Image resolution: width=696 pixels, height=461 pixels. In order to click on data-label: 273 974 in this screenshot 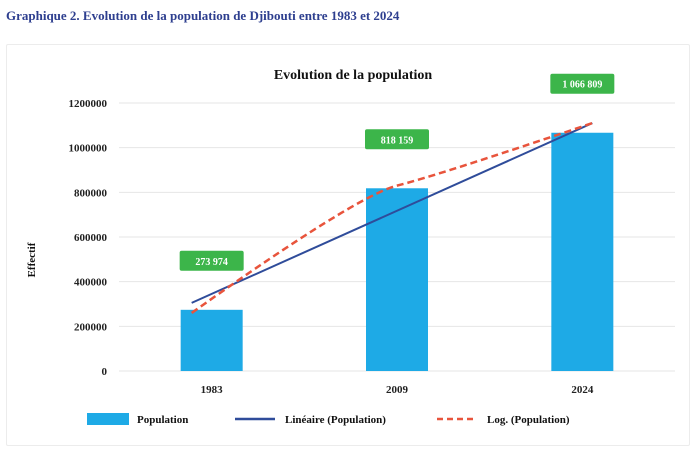, I will do `click(211, 260)`.